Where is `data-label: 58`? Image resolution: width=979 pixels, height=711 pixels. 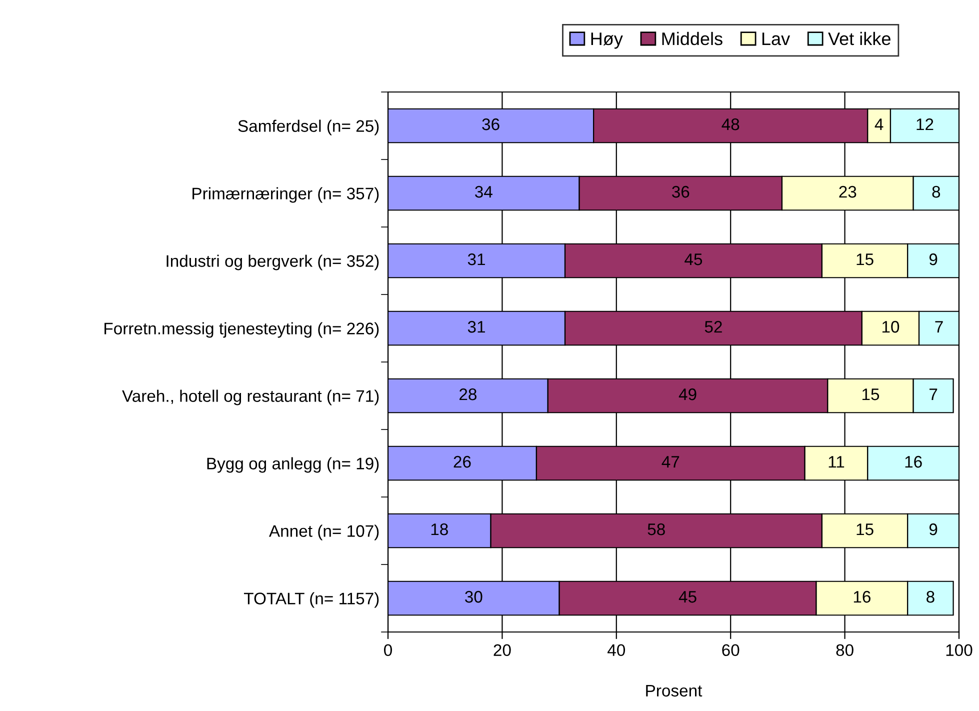 data-label: 58 is located at coordinates (656, 529).